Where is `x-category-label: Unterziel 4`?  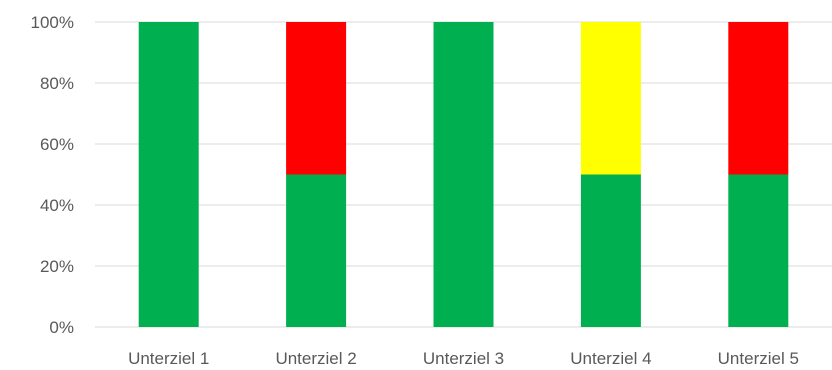 x-category-label: Unterziel 4 is located at coordinates (610, 358).